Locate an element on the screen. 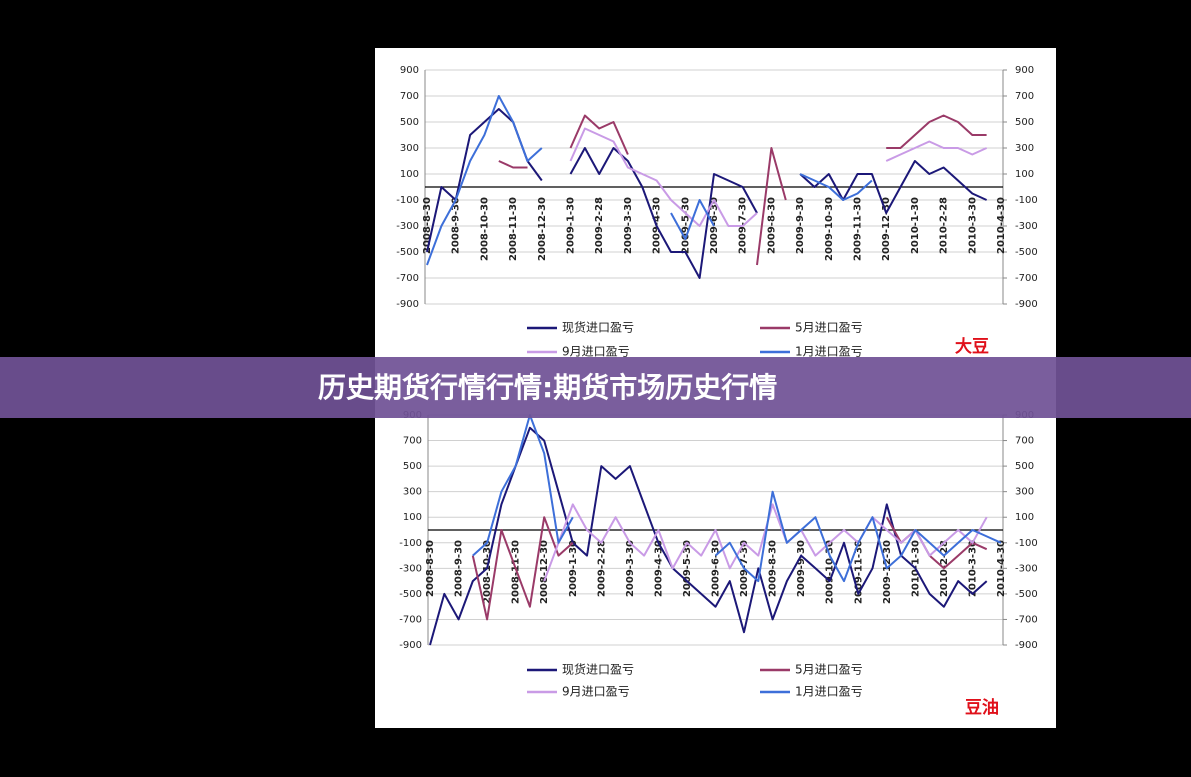 Image resolution: width=1191 pixels, height=777 pixels. banner-title: 历史期货行情行情:期货市场历史行情 is located at coordinates (547, 387).